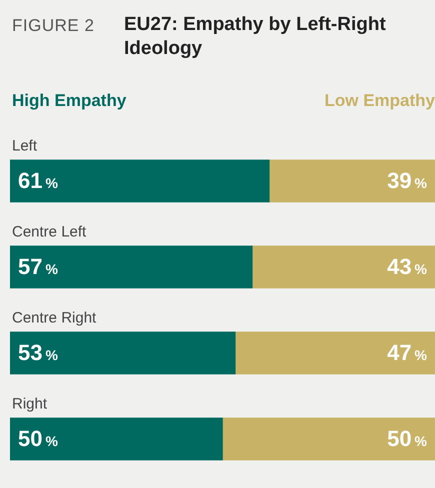  What do you see at coordinates (30, 404) in the screenshot?
I see `y-tick-label: Right` at bounding box center [30, 404].